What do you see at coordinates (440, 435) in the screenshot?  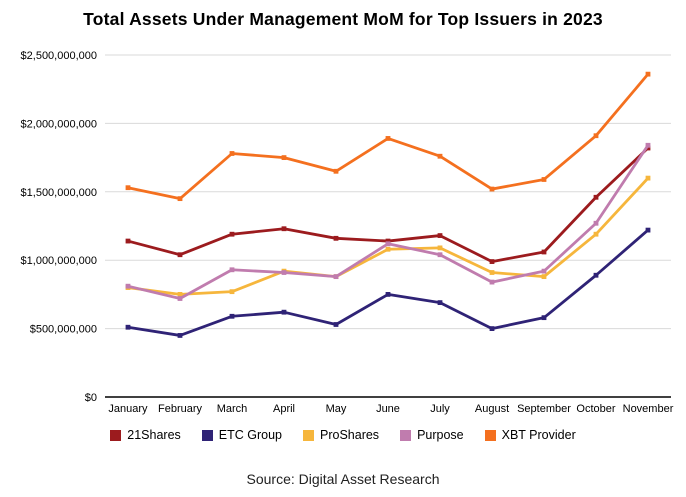 I see `legend-label: Purpose` at bounding box center [440, 435].